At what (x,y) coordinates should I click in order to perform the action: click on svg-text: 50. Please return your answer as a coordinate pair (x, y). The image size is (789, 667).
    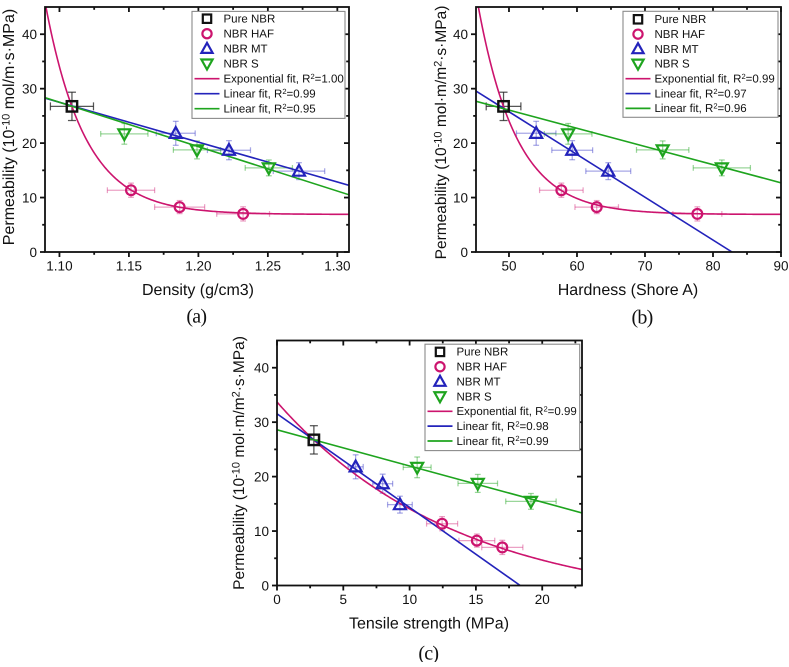
    Looking at the image, I should click on (508, 266).